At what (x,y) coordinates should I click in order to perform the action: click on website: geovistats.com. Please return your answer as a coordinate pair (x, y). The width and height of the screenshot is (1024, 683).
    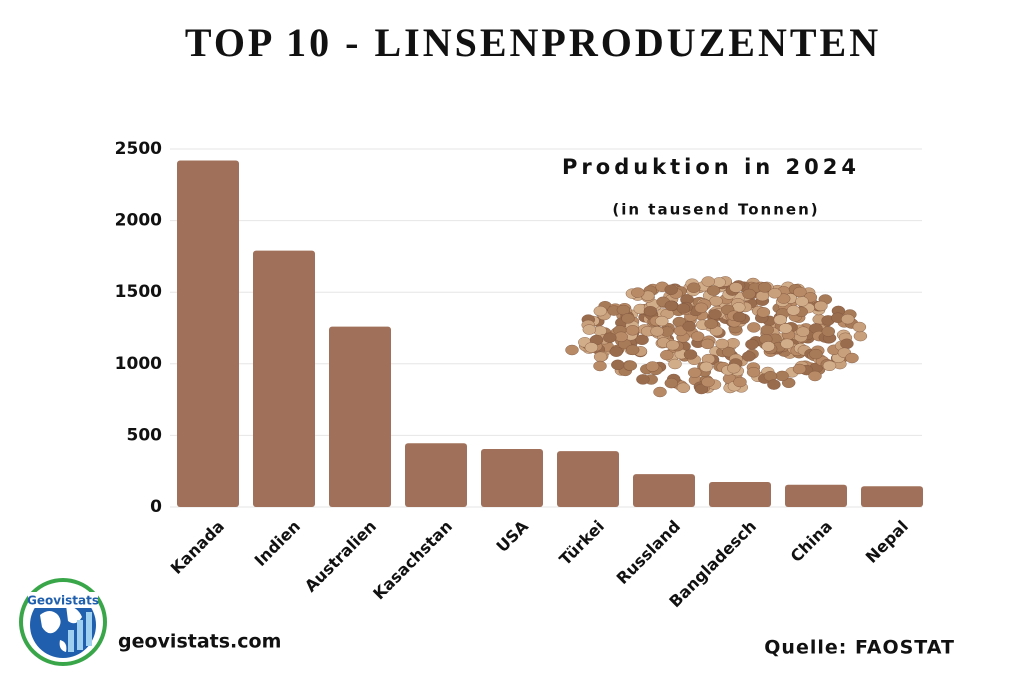
    Looking at the image, I should click on (199, 642).